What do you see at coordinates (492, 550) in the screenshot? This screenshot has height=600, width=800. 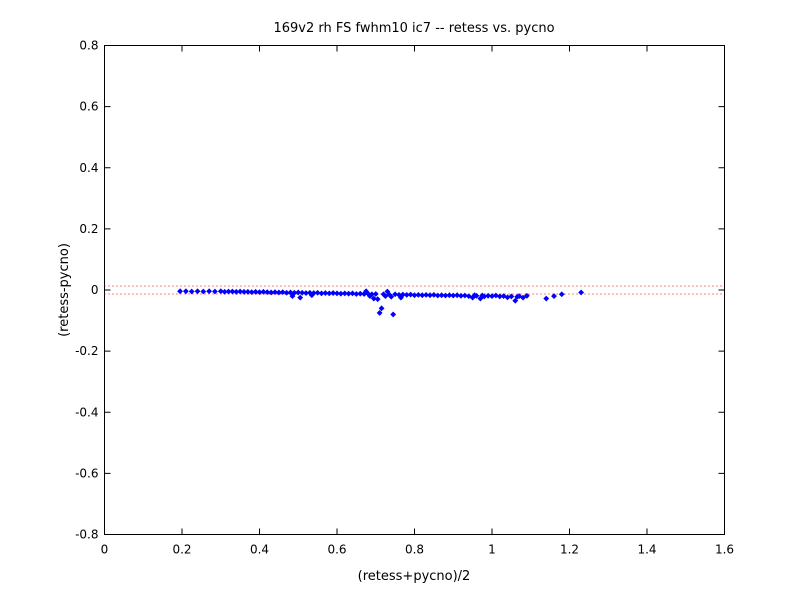 I see `x-tick-label: 1` at bounding box center [492, 550].